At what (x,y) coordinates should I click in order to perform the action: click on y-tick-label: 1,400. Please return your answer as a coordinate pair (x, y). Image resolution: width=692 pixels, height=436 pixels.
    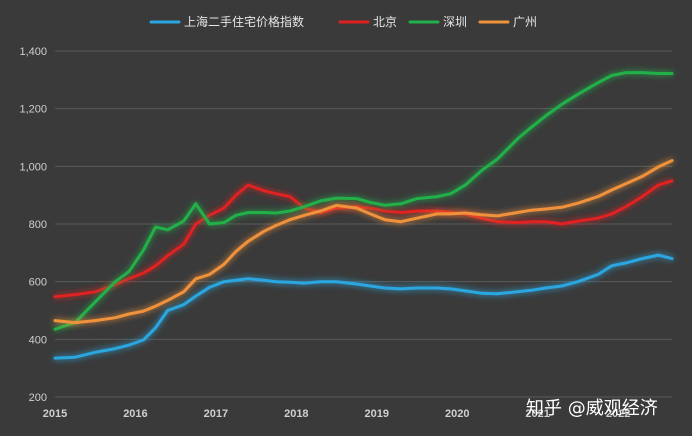
    Looking at the image, I should click on (33, 52).